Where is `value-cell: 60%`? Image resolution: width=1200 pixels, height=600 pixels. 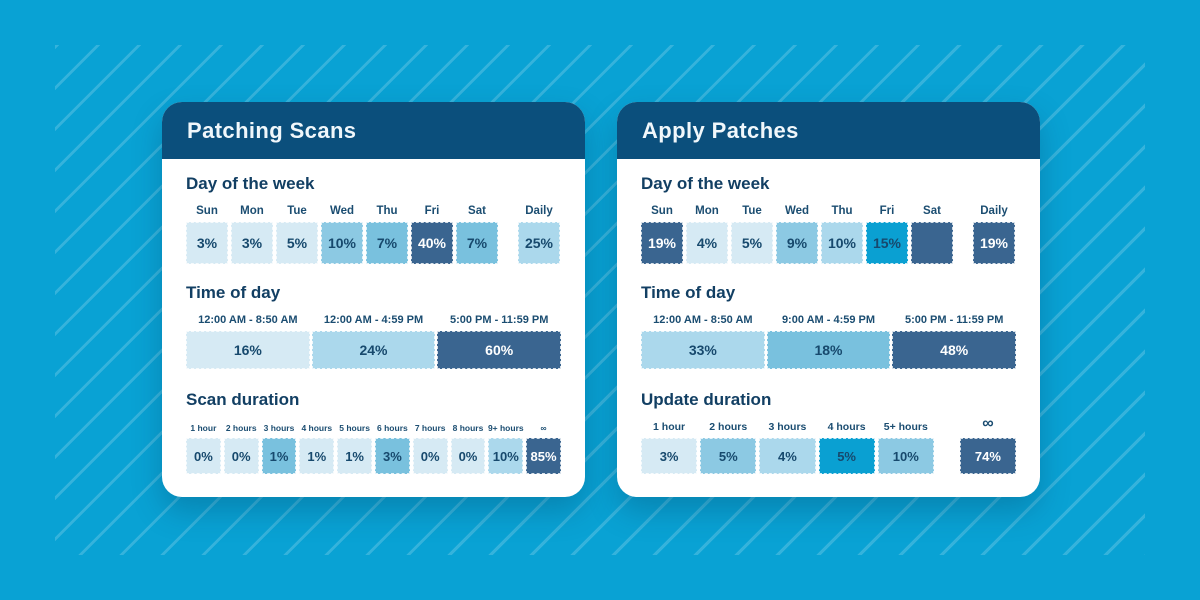 value-cell: 60% is located at coordinates (499, 350).